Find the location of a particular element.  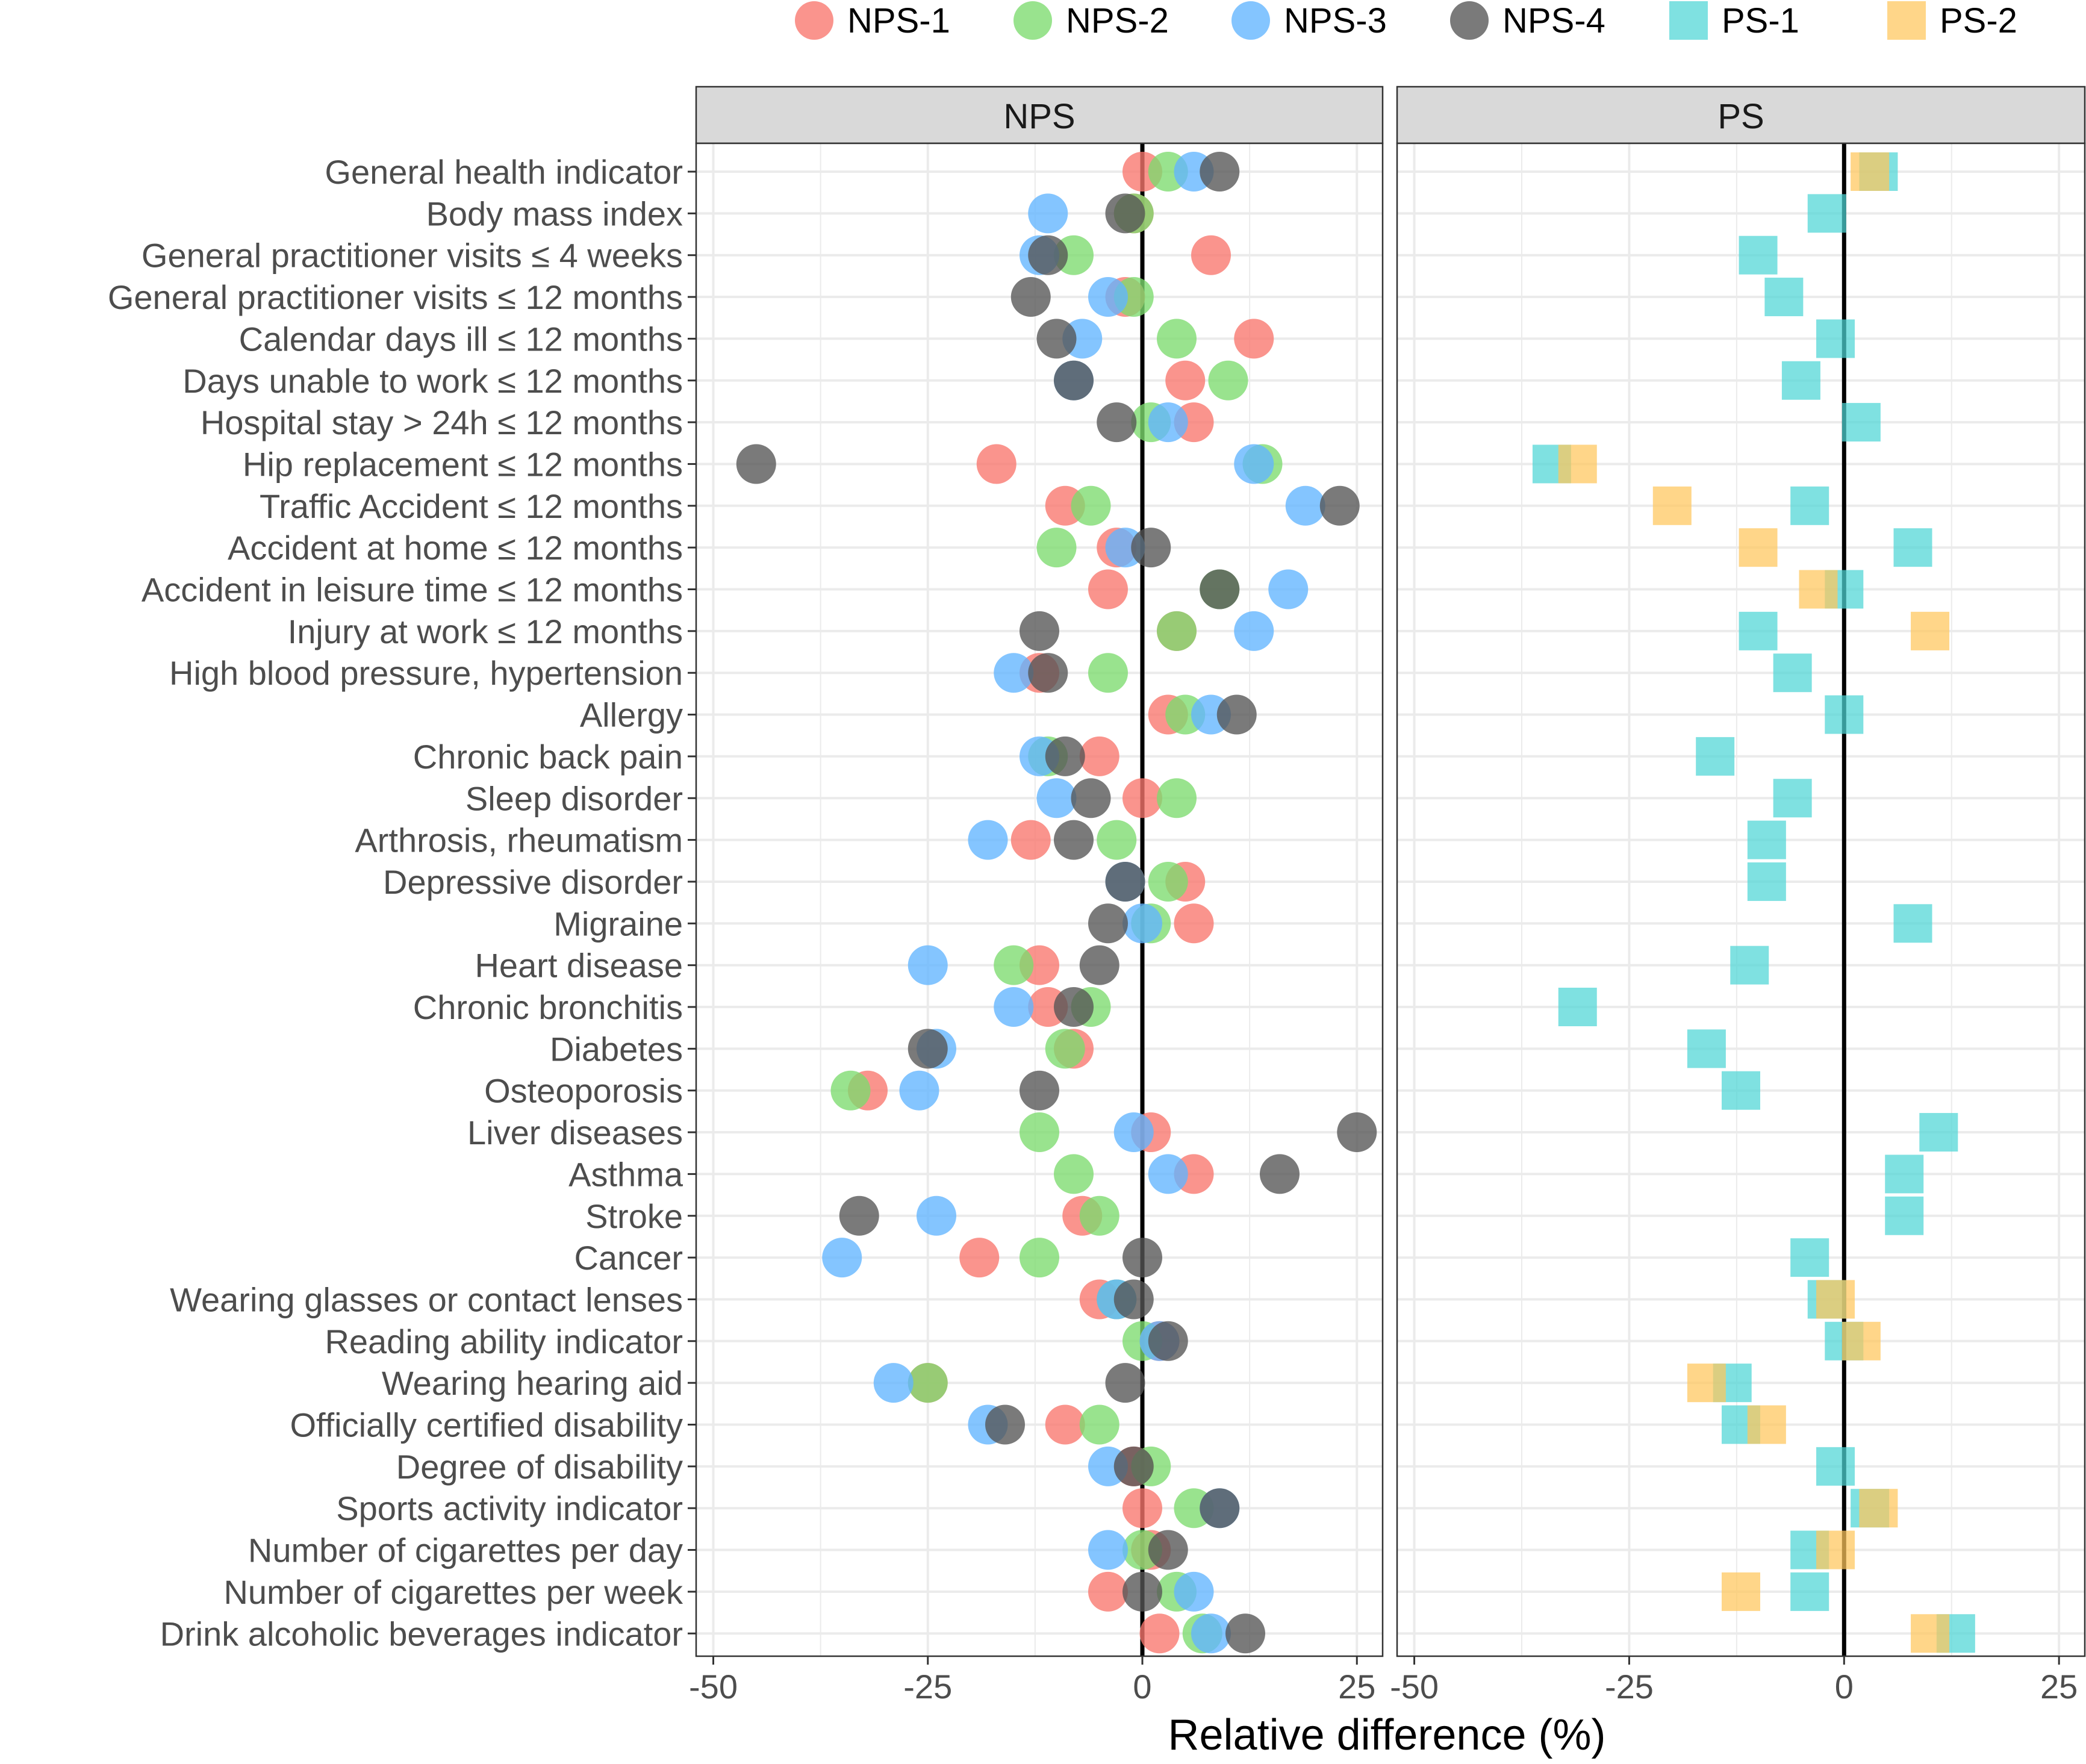

x-tick-label: -50 is located at coordinates (1414, 1687).